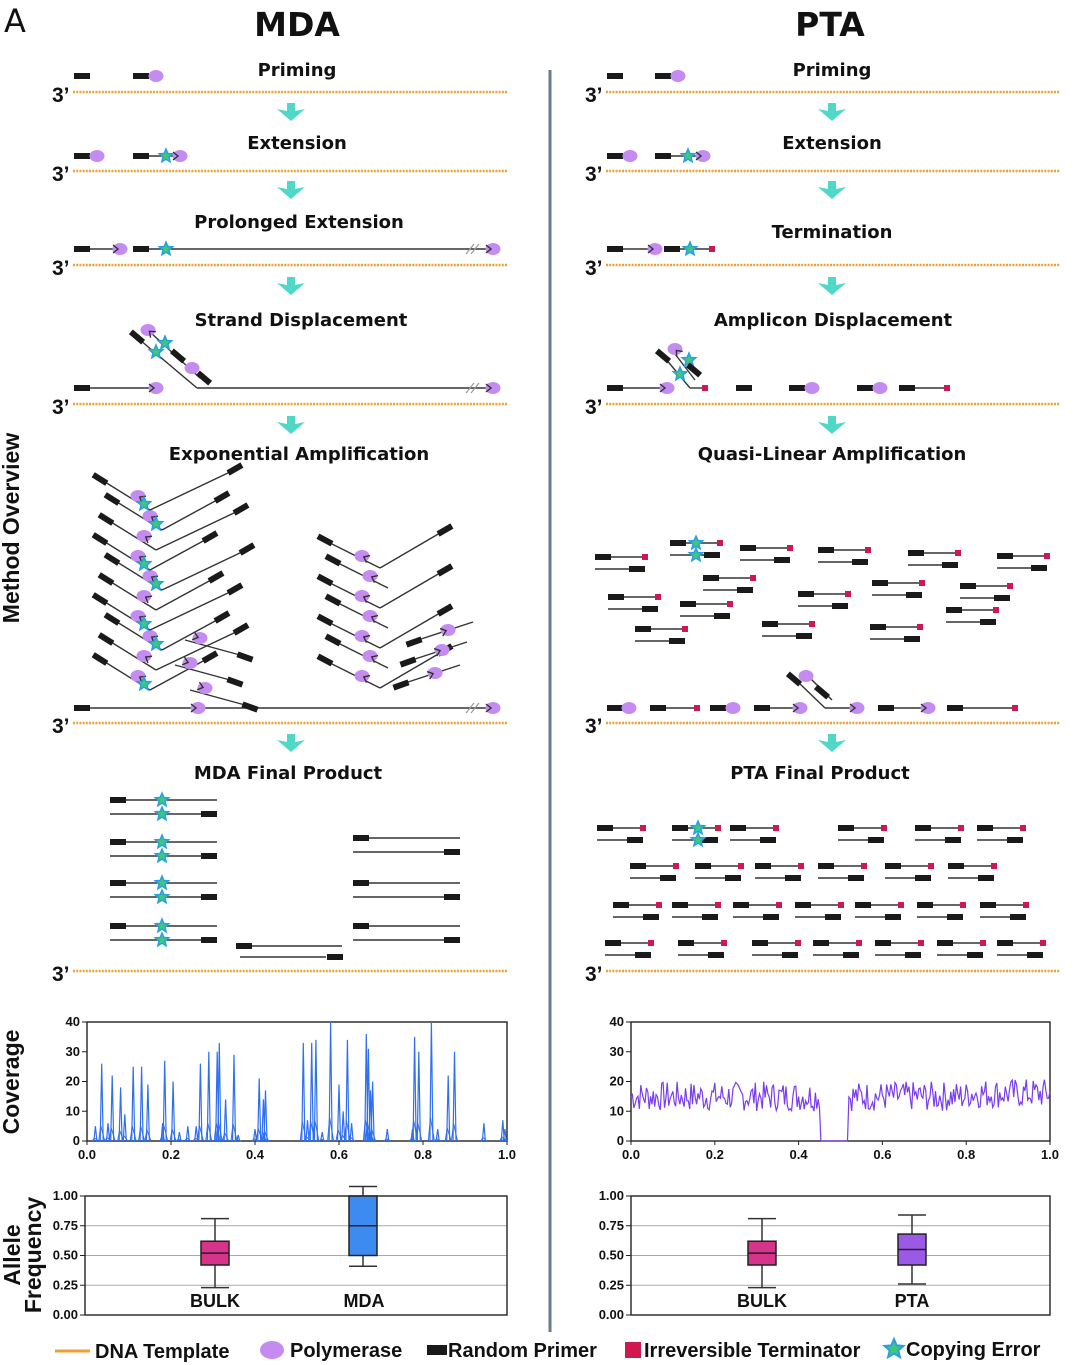  Describe the element at coordinates (215, 1301) in the screenshot. I see `box-label-bulk-mda: BULK` at that location.